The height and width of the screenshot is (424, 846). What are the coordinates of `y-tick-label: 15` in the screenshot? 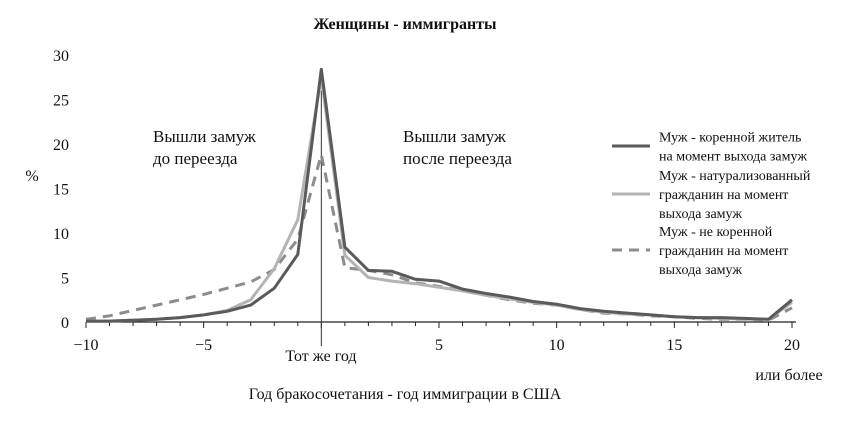 It's located at (61, 190).